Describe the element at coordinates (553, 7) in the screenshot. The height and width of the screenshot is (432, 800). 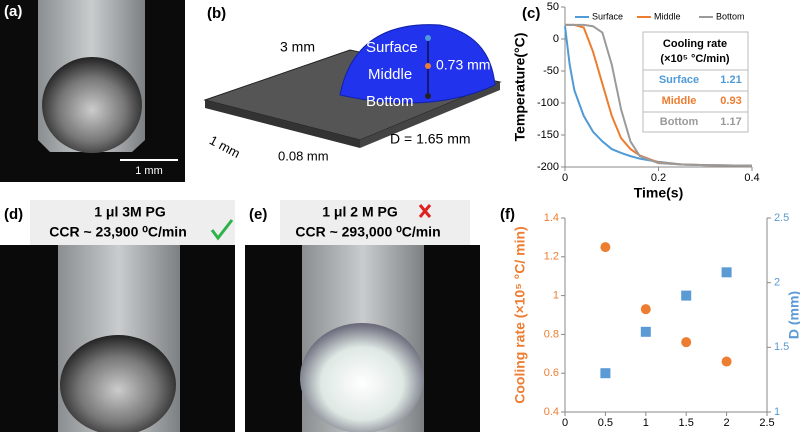
I see `y-tick-label: 50` at that location.